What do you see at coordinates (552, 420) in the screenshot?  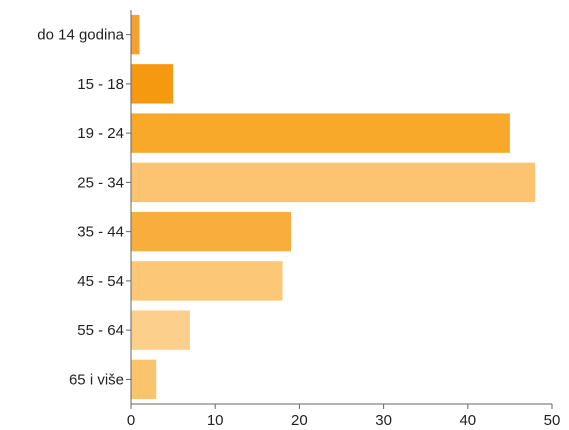 I see `x-tick-label: 50` at bounding box center [552, 420].